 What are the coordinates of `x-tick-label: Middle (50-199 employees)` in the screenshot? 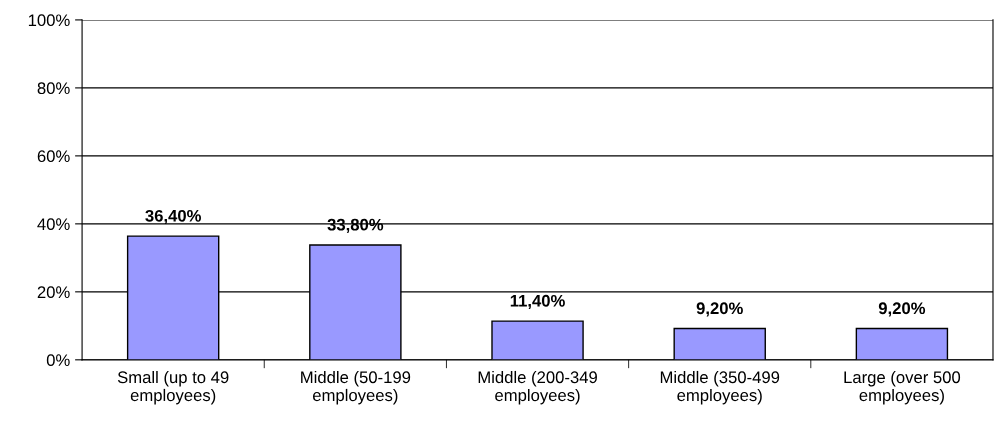 It's located at (356, 387).